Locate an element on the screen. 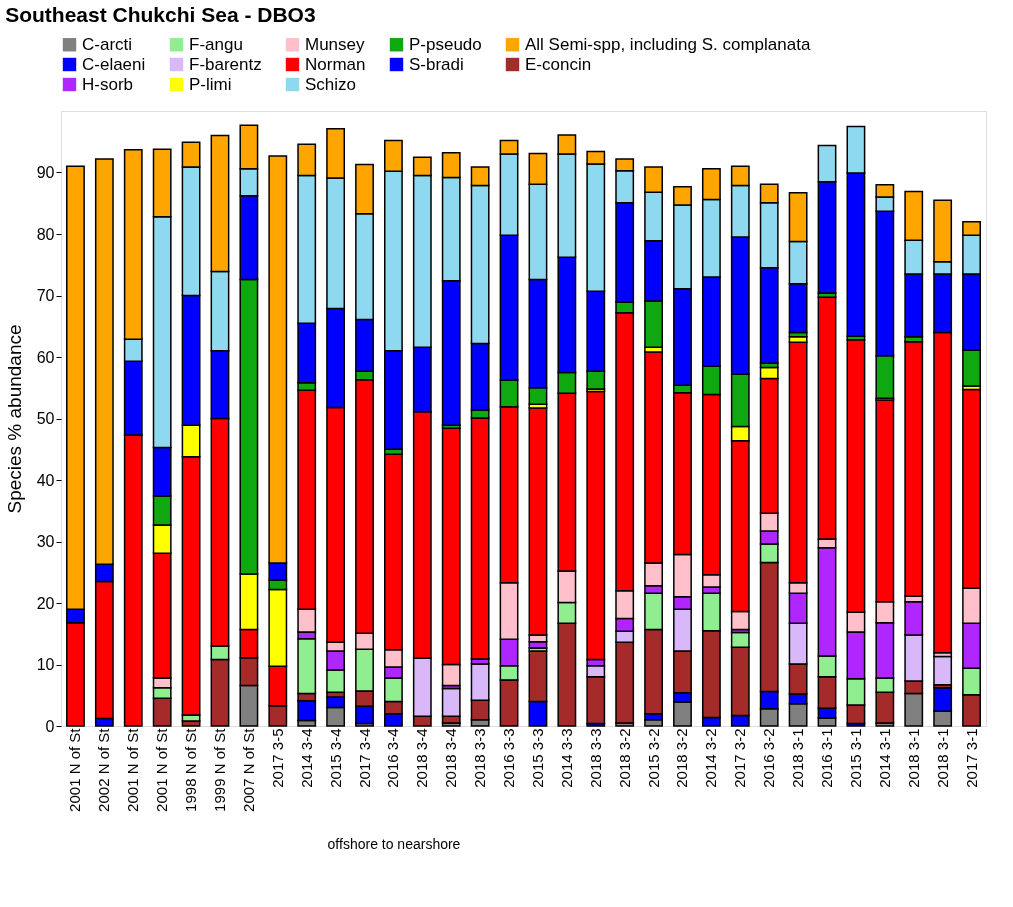 The height and width of the screenshot is (907, 1013). x-tick-label: 2016 3-4 is located at coordinates (393, 758).